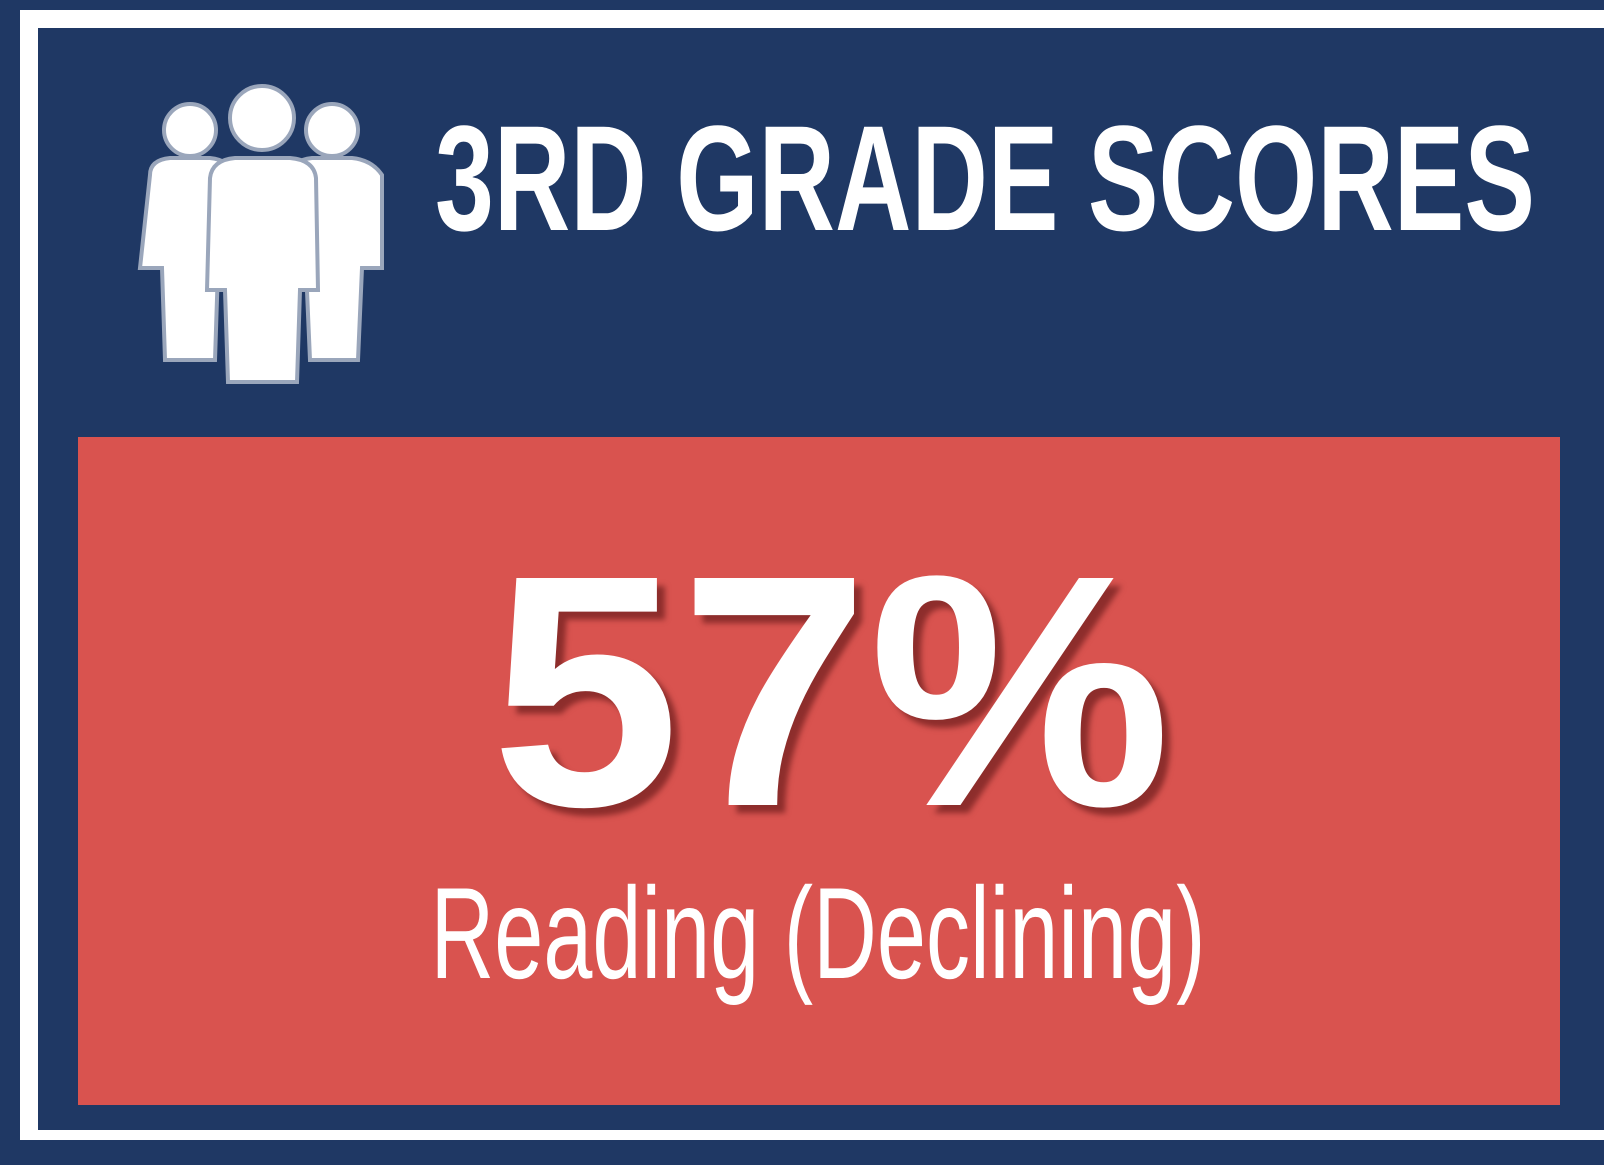 The width and height of the screenshot is (1604, 1165). What do you see at coordinates (985, 178) in the screenshot?
I see `card-title: 3RD GRADE SCORES` at bounding box center [985, 178].